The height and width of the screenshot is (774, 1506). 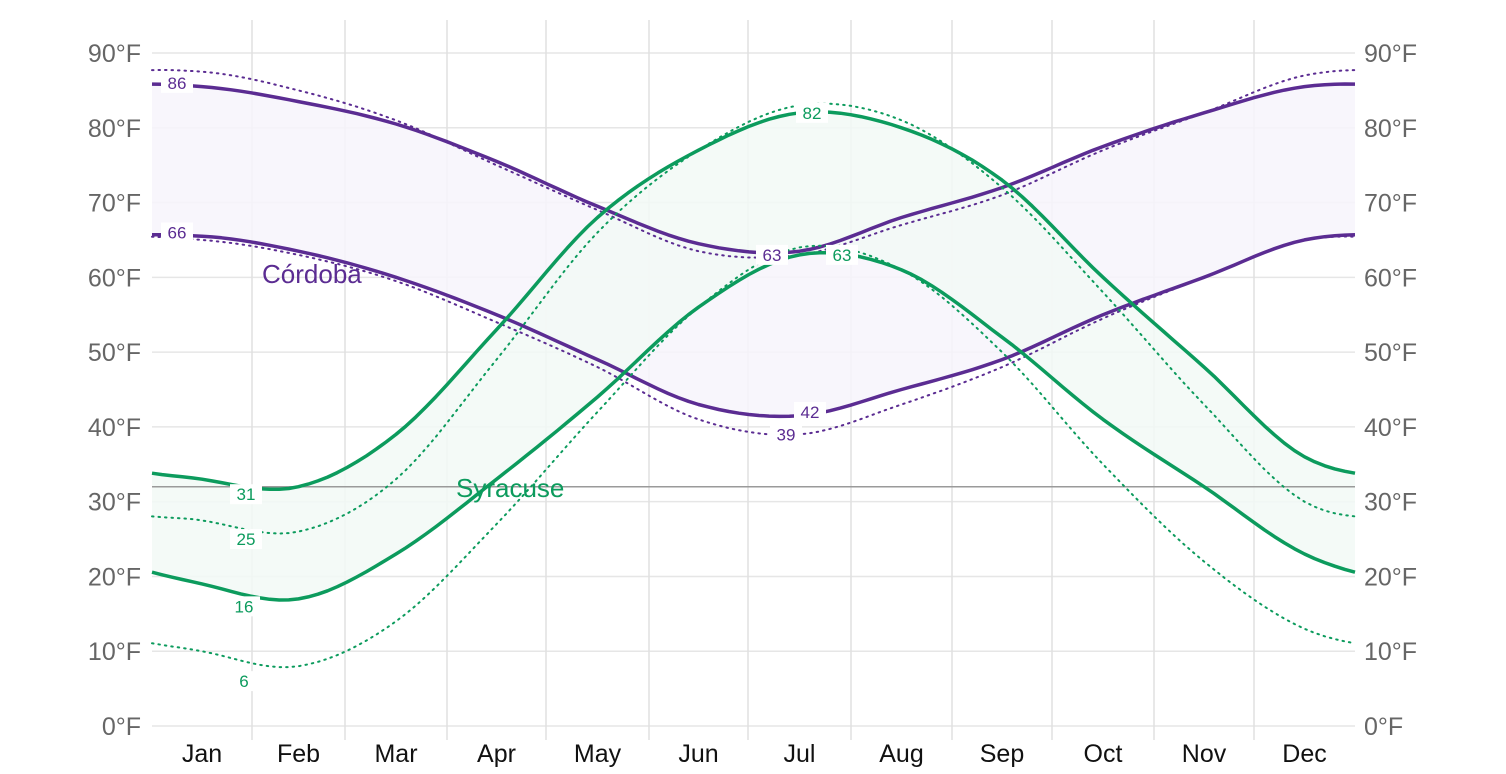 I want to click on x-tick-month: Sep, so click(x=1002, y=754).